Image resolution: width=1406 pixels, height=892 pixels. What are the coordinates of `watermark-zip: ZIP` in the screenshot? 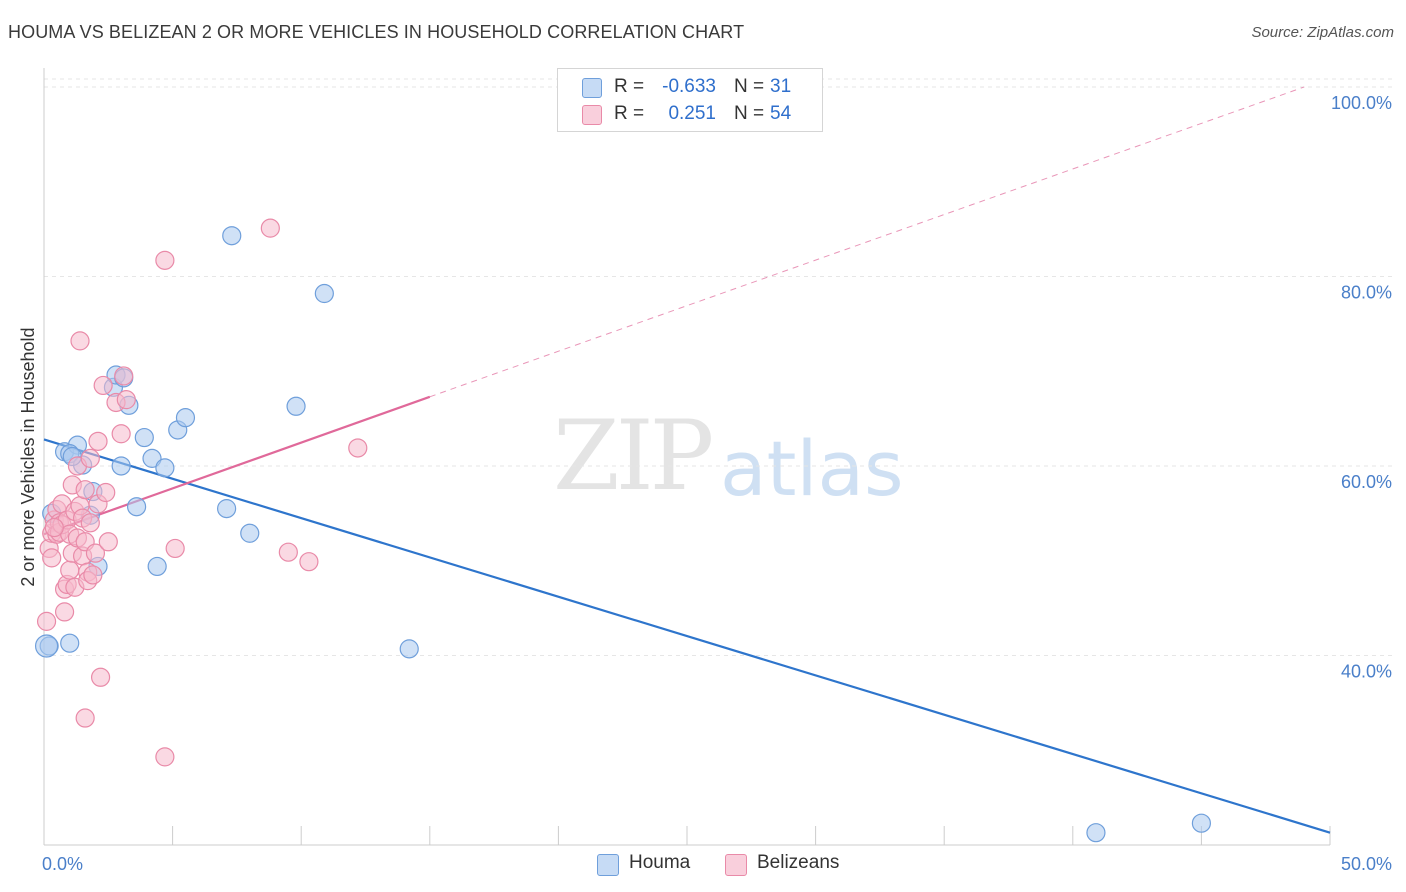 It's located at (633, 456).